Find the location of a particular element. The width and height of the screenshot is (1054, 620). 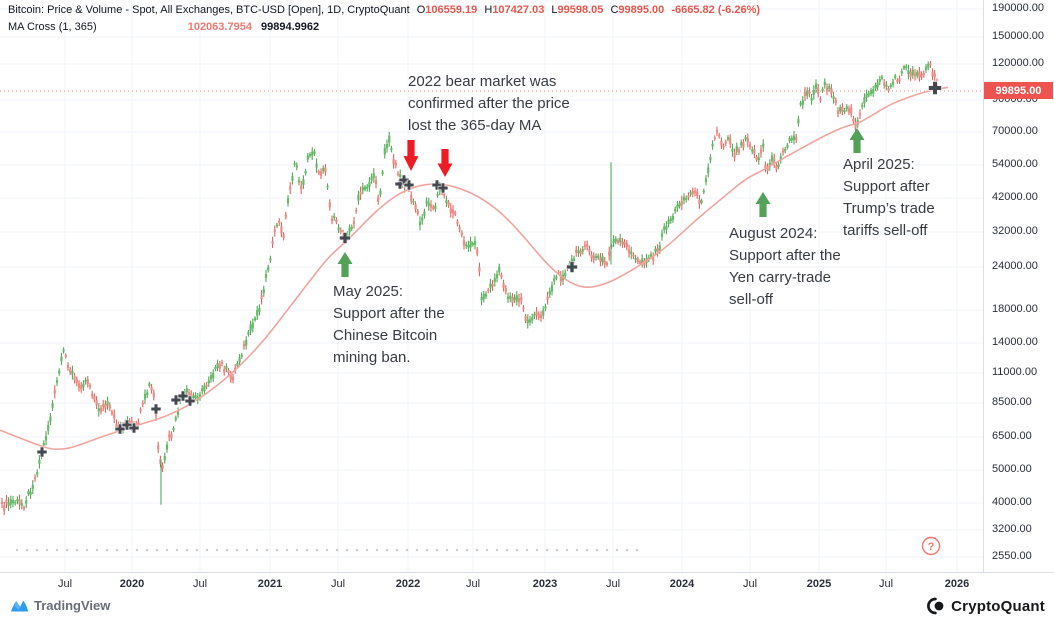

price-tick-label: 5000.00 is located at coordinates (1012, 469).